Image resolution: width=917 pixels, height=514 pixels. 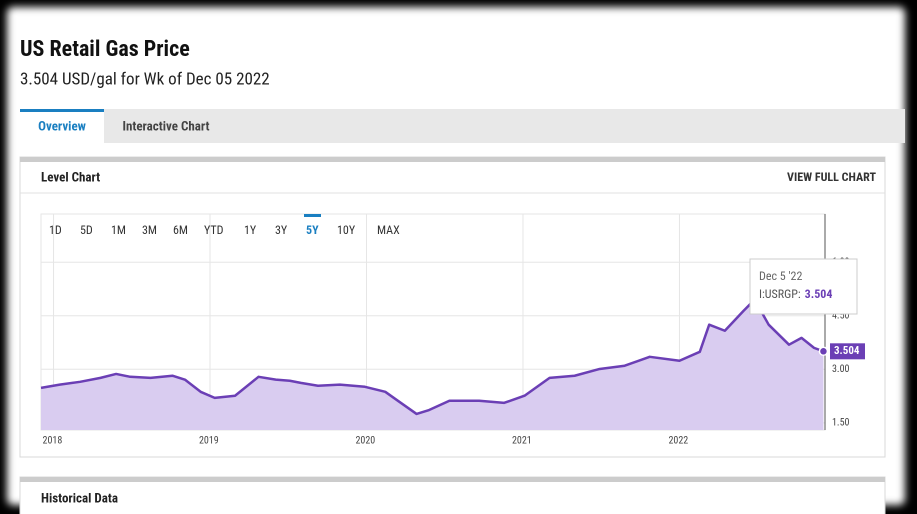 I want to click on x-tick-label: 2018, so click(x=53, y=441).